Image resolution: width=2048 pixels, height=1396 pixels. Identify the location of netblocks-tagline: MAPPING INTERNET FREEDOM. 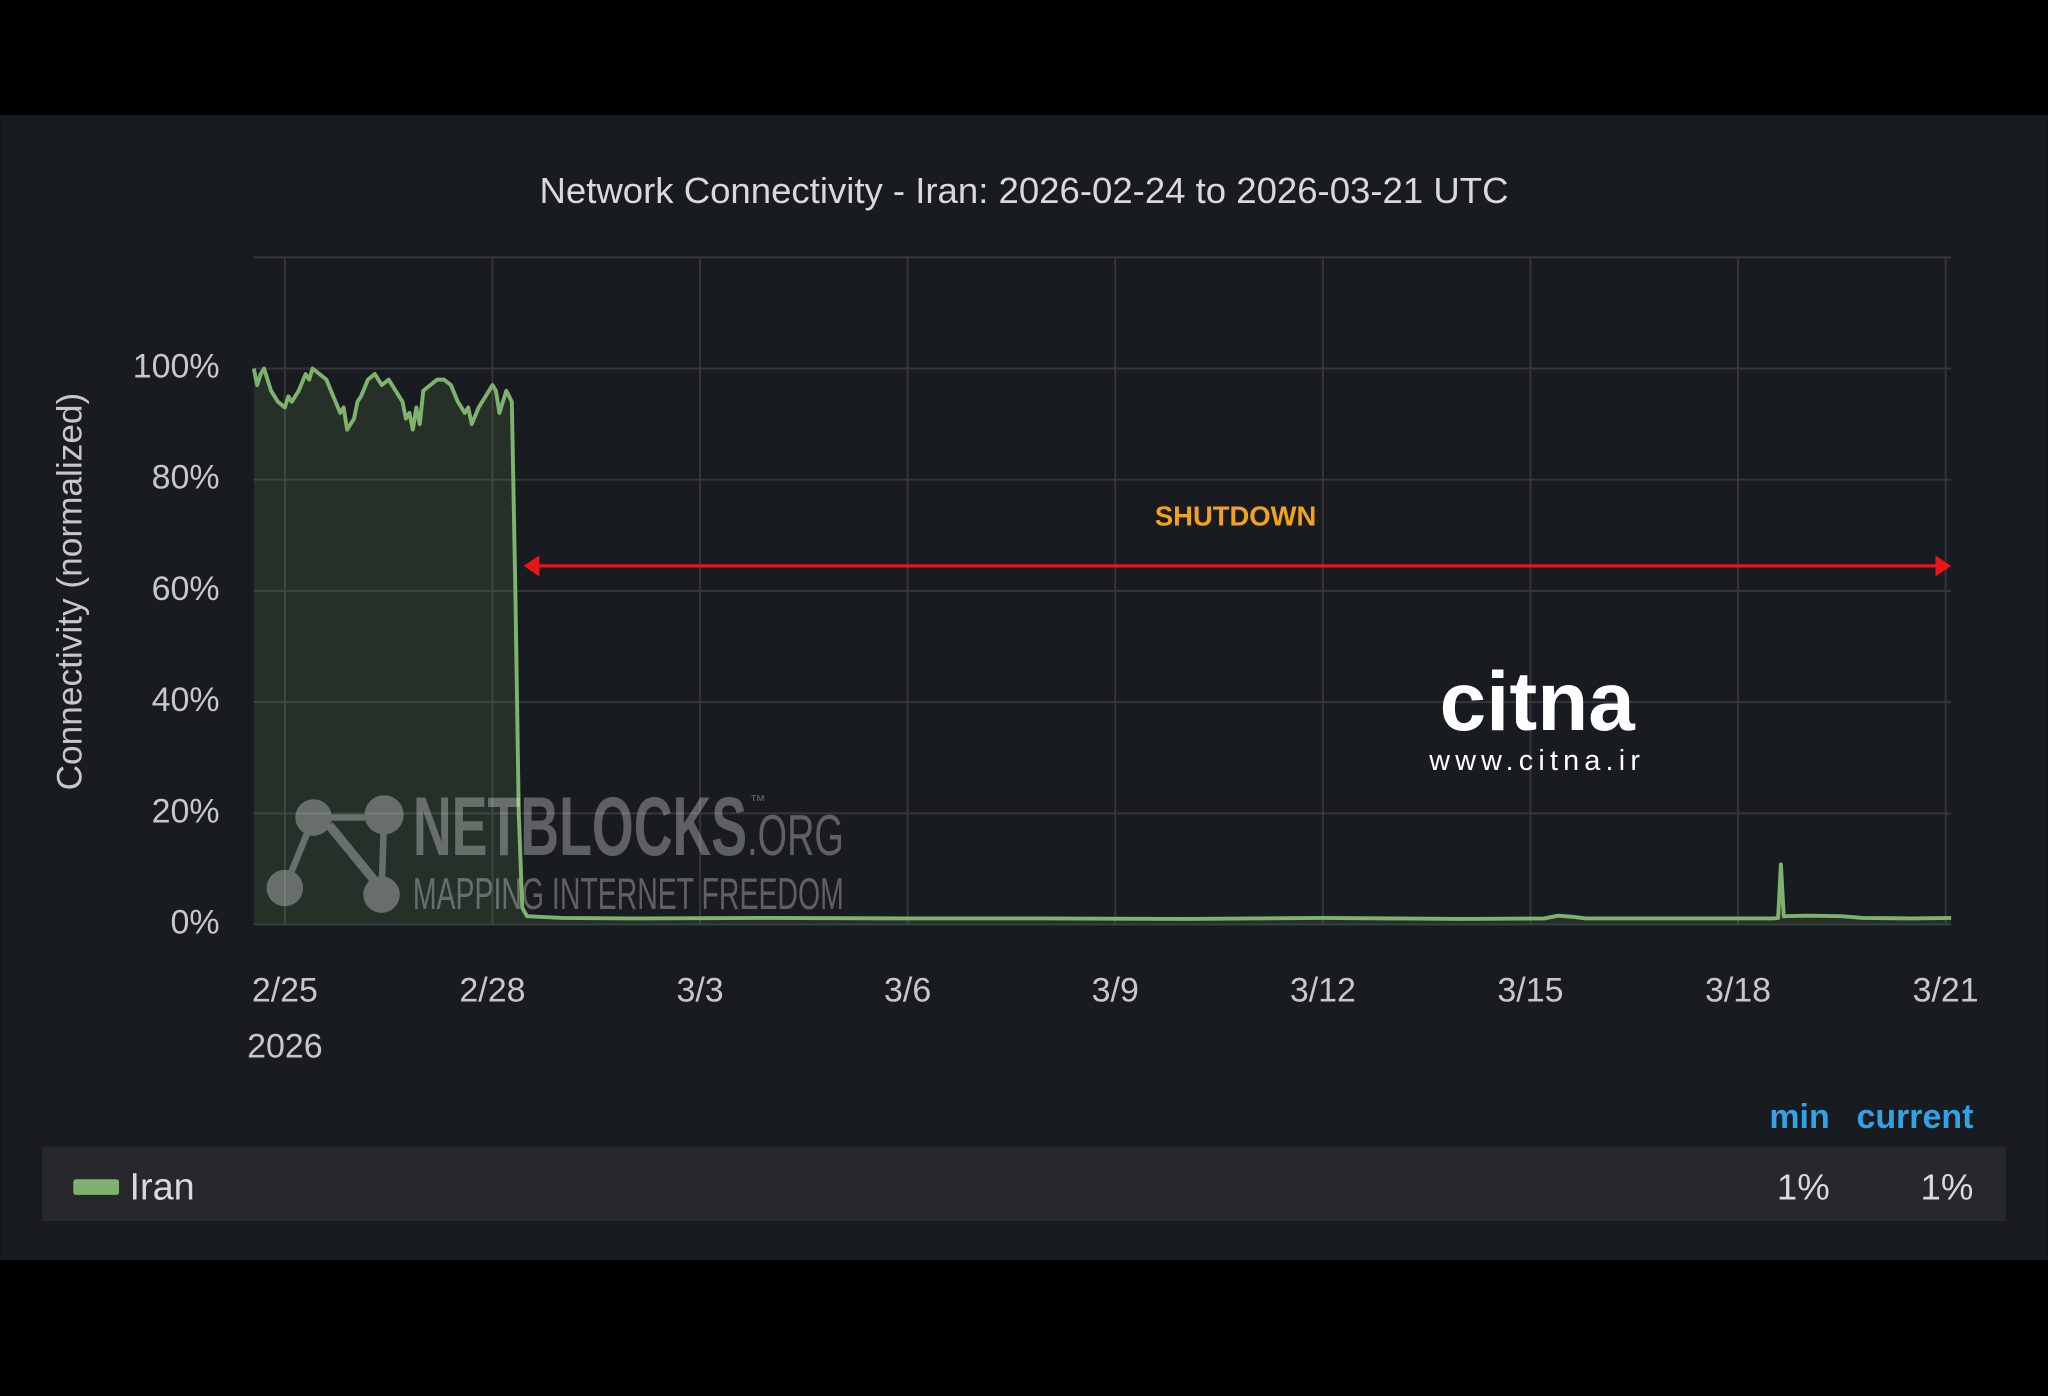
(628, 894).